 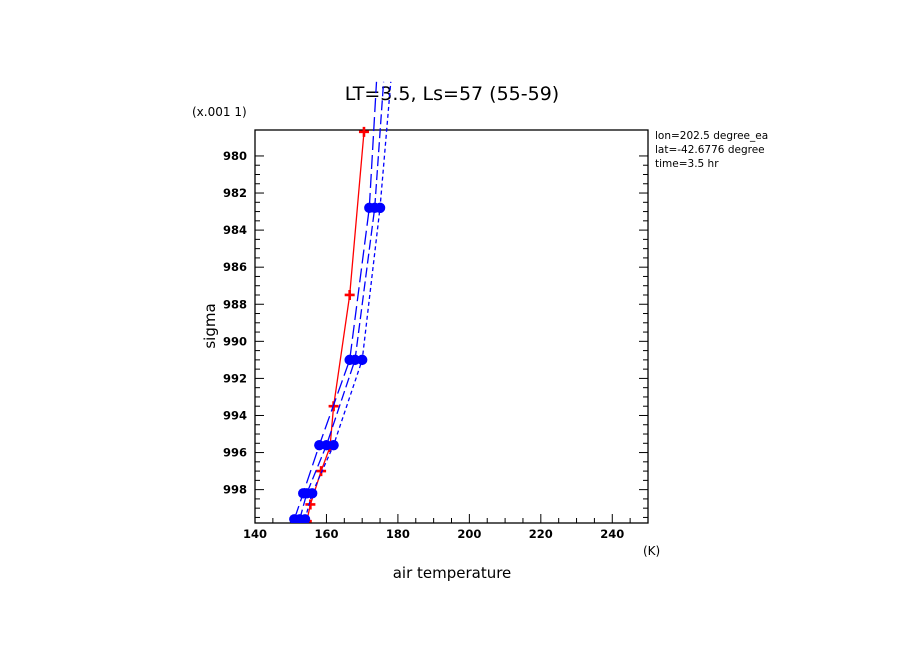 I want to click on y-scale-label: (x.001 1), so click(x=219, y=112).